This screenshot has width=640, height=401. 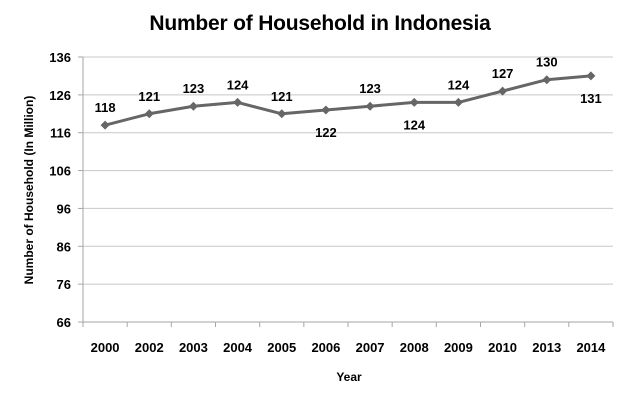 What do you see at coordinates (547, 62) in the screenshot?
I see `data-label: 130` at bounding box center [547, 62].